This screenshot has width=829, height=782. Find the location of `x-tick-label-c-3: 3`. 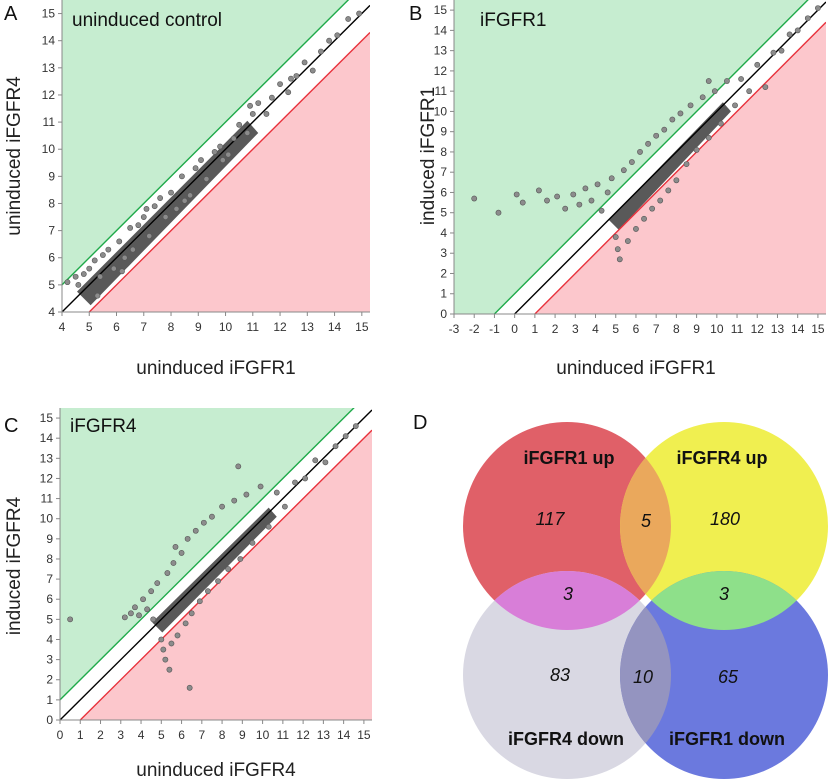

x-tick-label-c-3: 3 is located at coordinates (120, 735).